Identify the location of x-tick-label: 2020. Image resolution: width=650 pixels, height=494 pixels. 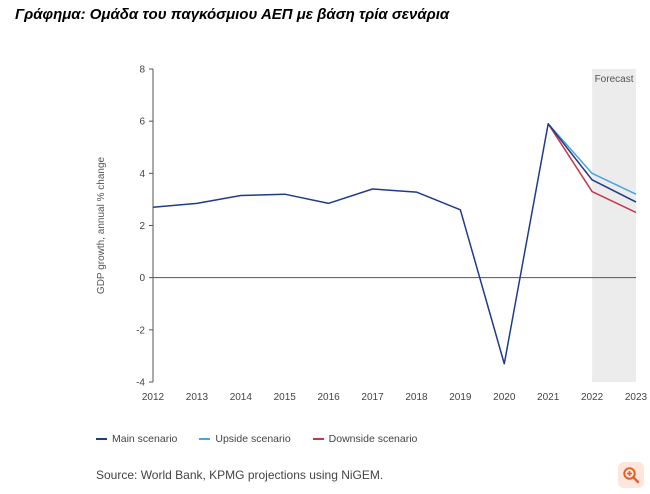
(504, 397).